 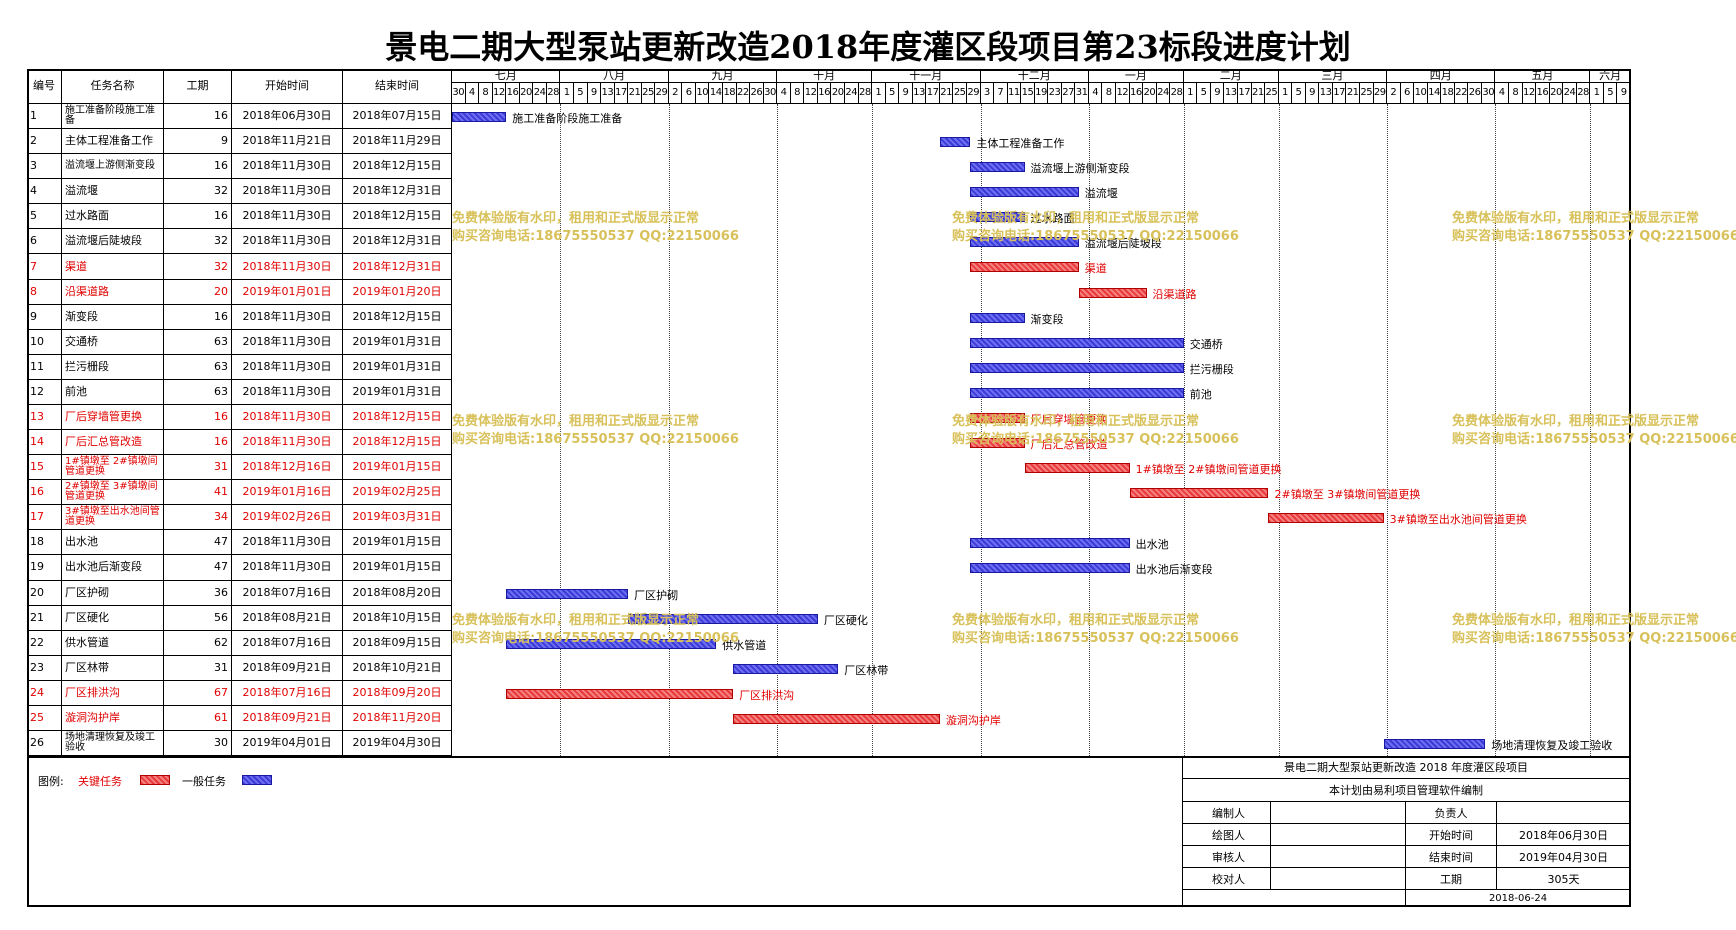 I want to click on task-bar-label: 3#镇墩至出水池间管道更换, so click(x=1458, y=520).